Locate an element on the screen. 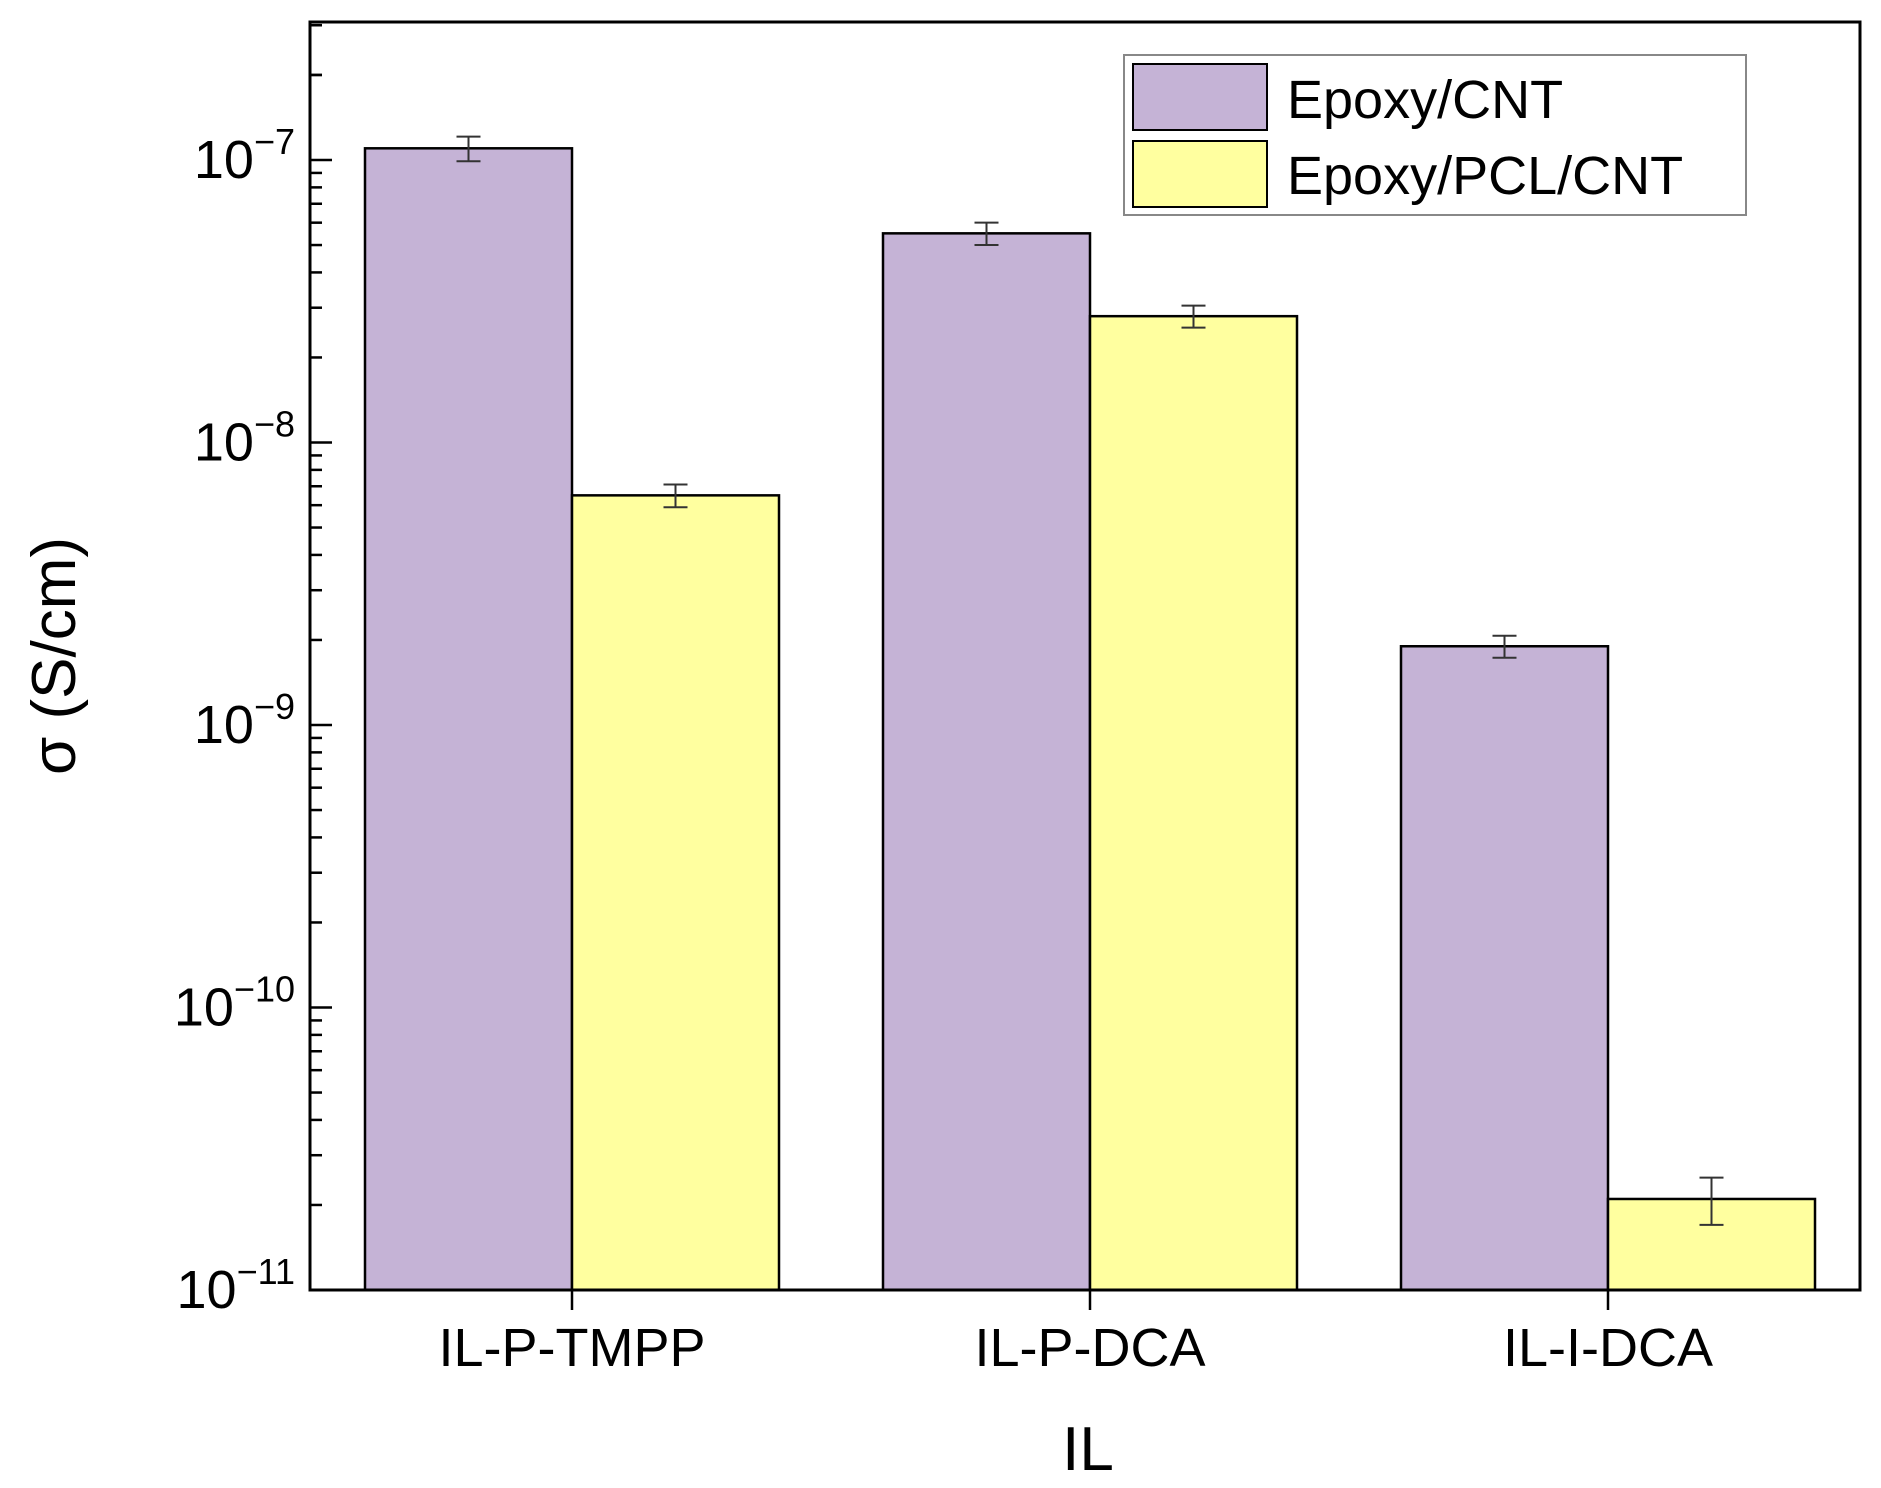  error-bar-il-p-dca-epoxy-pcl-cnt is located at coordinates (1193, 316).